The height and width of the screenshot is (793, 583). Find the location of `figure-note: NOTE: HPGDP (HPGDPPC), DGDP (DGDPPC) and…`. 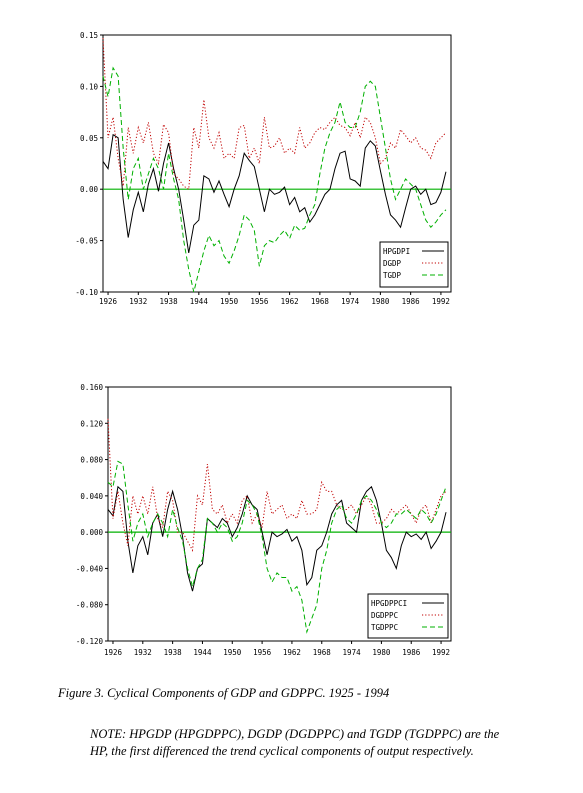

figure-note: NOTE: HPGDP (HPGDPPC), DGDP (DGDPPC) and… is located at coordinates (295, 742).